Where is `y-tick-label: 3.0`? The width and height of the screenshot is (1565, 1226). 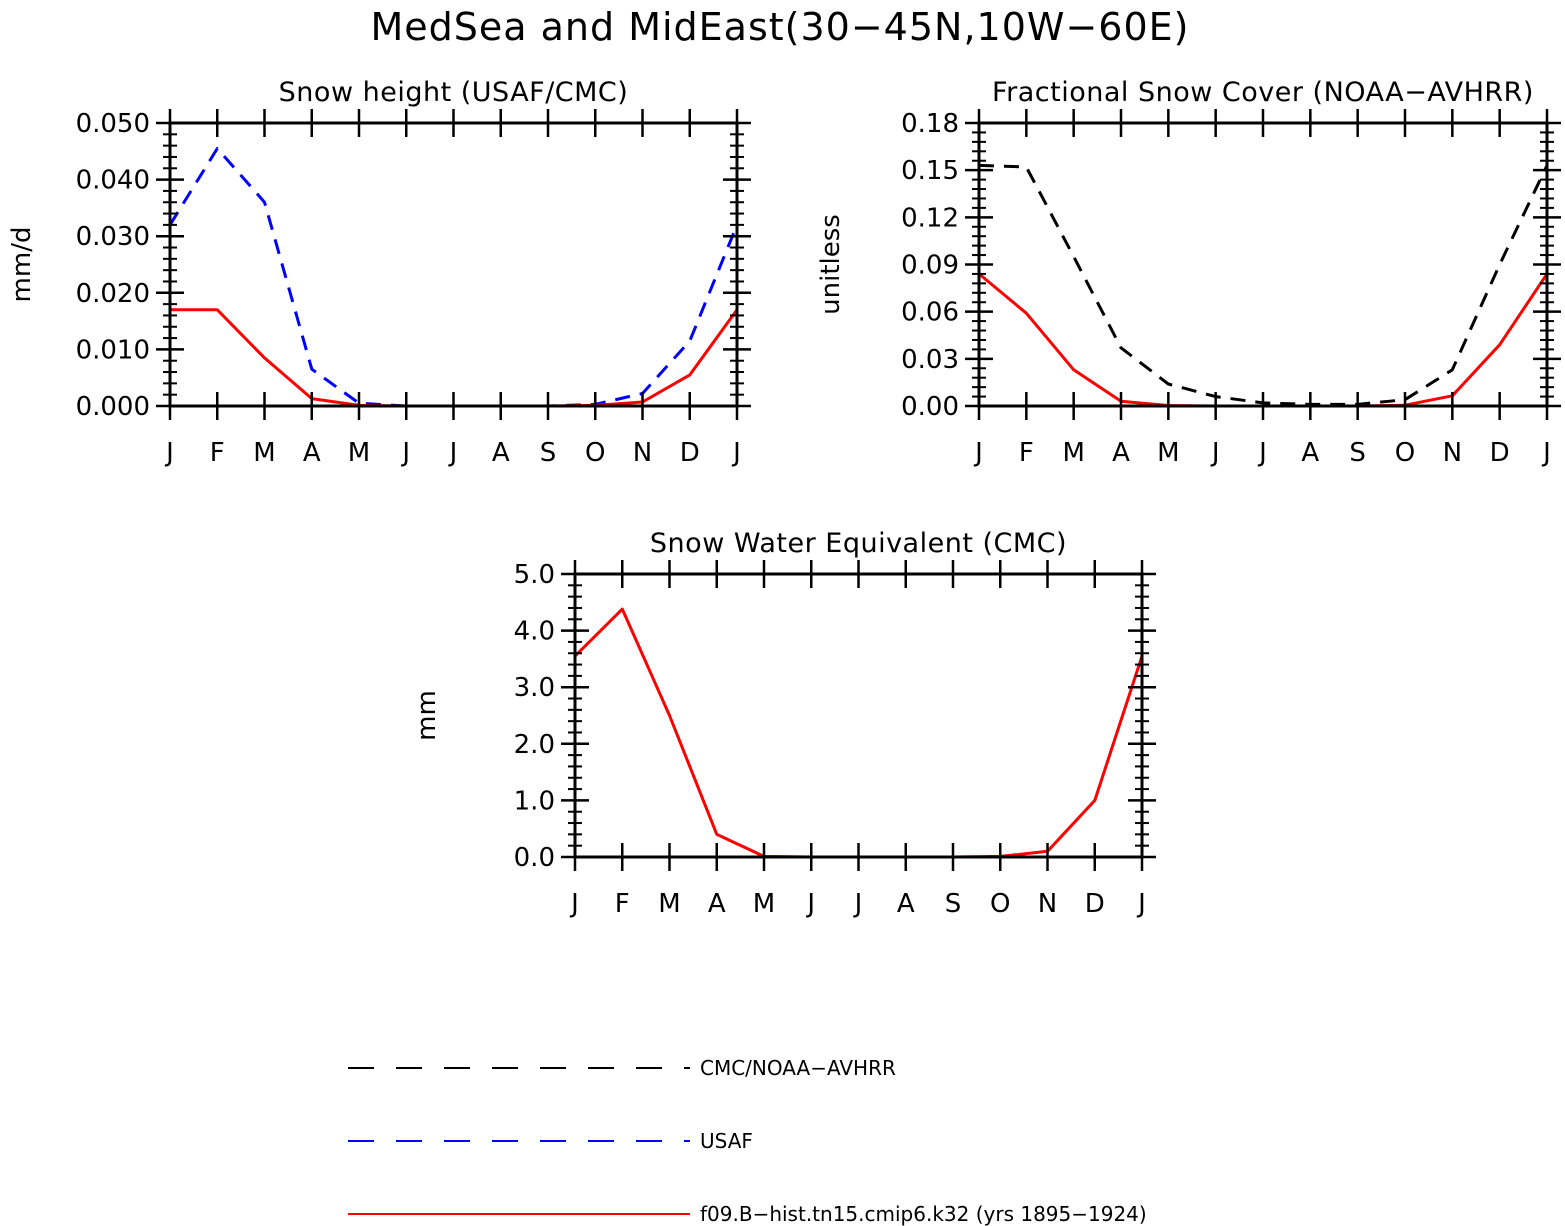
y-tick-label: 3.0 is located at coordinates (534, 688).